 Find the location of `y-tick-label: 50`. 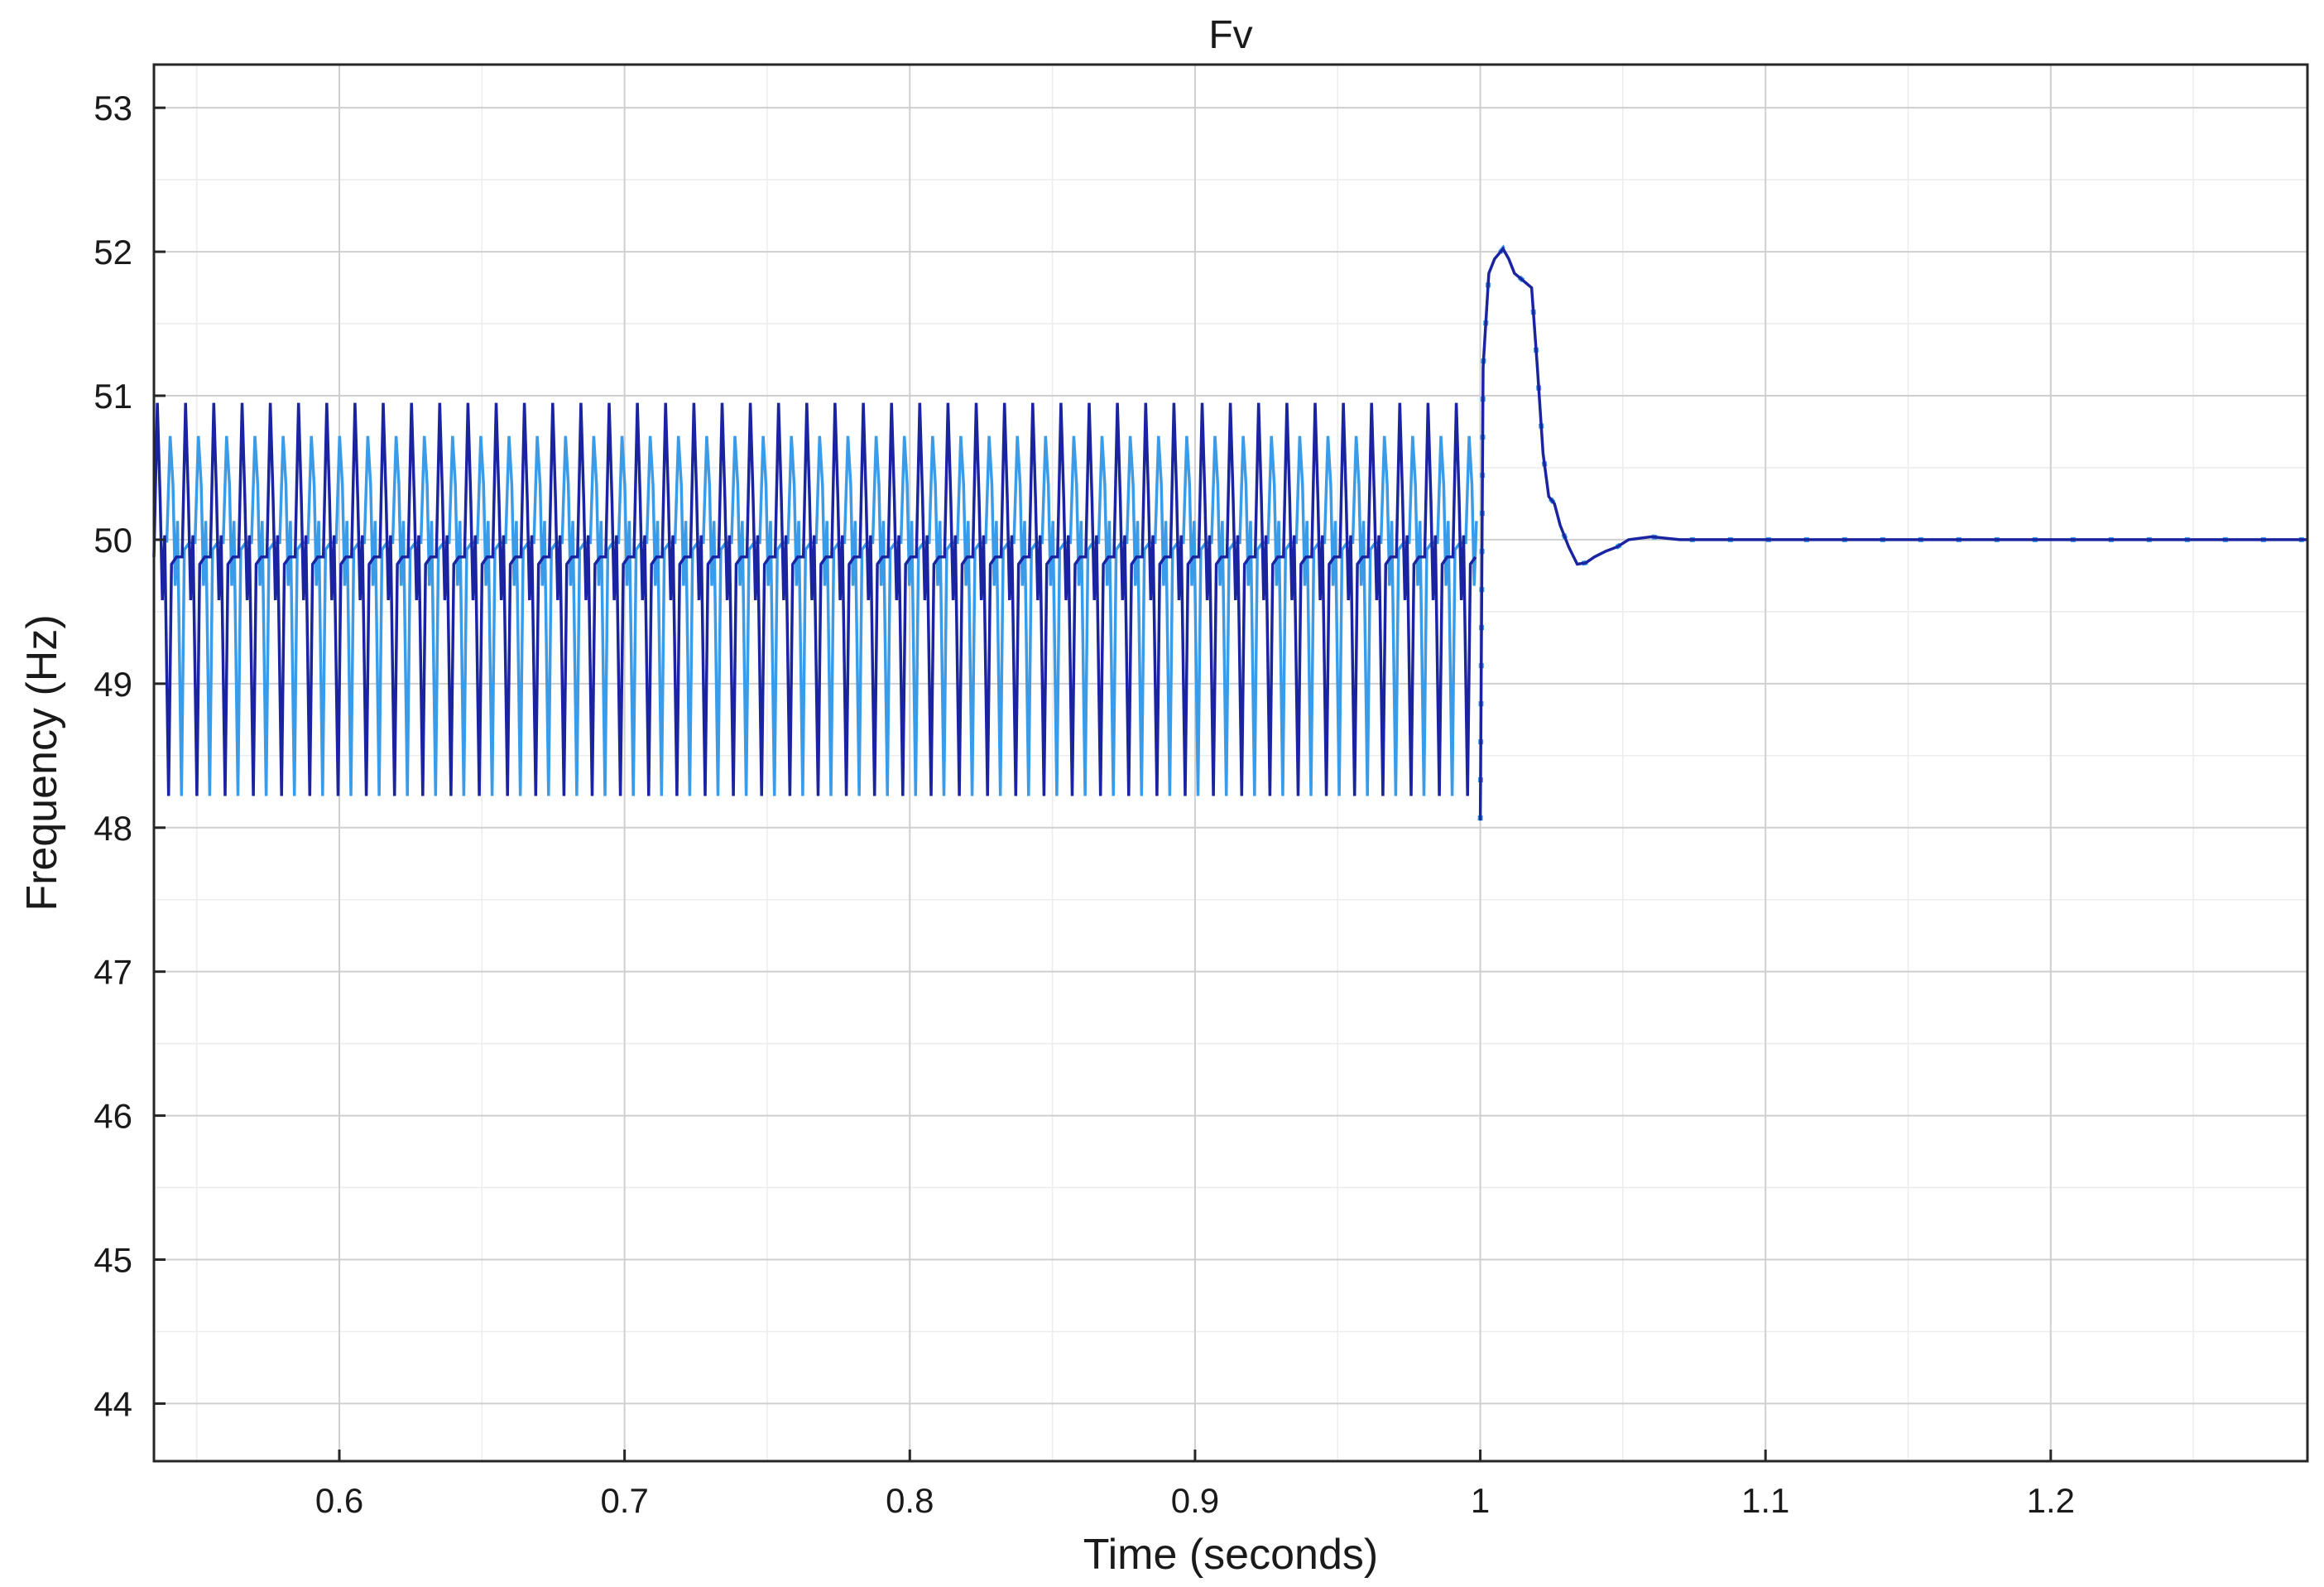

y-tick-label: 50 is located at coordinates (113, 540).